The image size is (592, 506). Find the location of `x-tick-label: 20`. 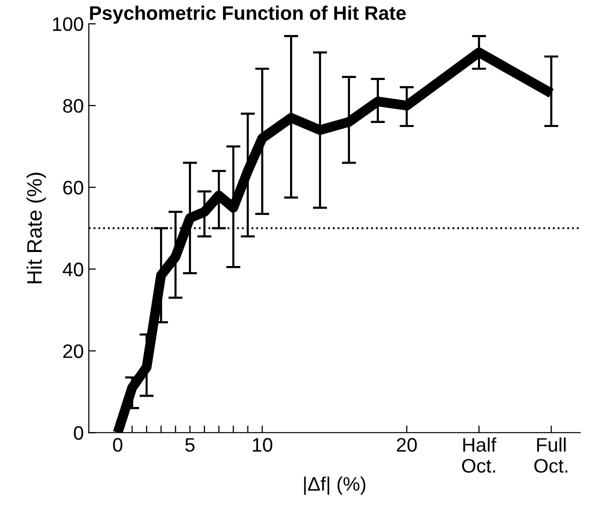

x-tick-label: 20 is located at coordinates (406, 445).